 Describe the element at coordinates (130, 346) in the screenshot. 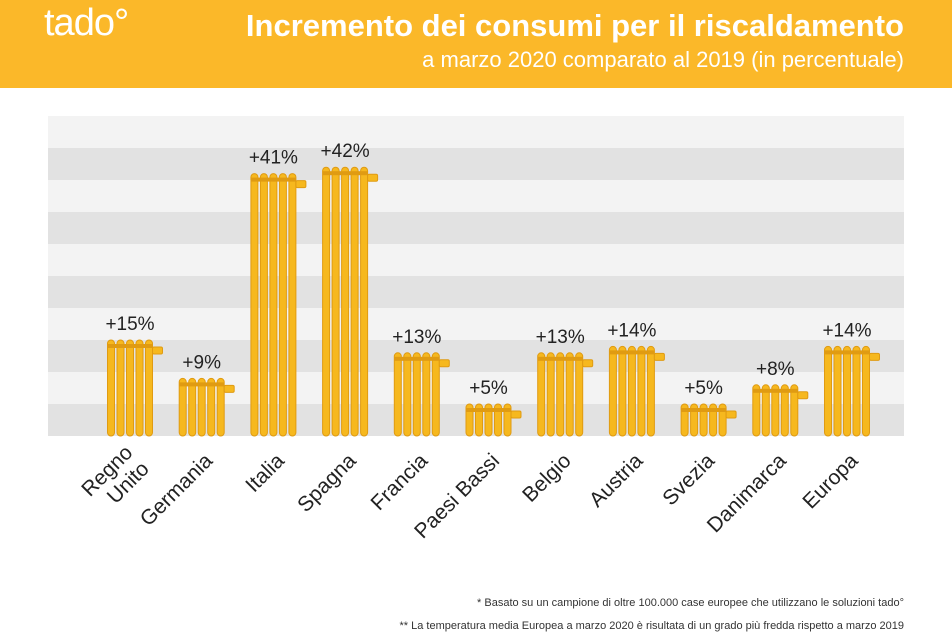

I see `bar-0-pipe` at that location.